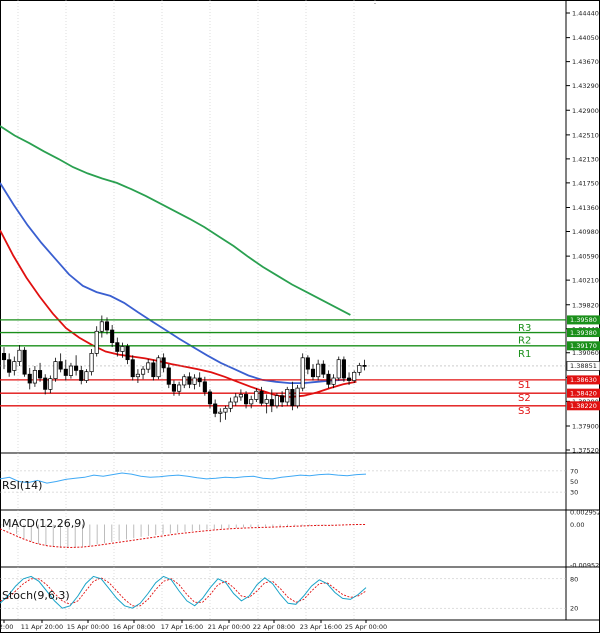  What do you see at coordinates (585, 38) in the screenshot?
I see `price-tick-label: 1.44050` at bounding box center [585, 38].